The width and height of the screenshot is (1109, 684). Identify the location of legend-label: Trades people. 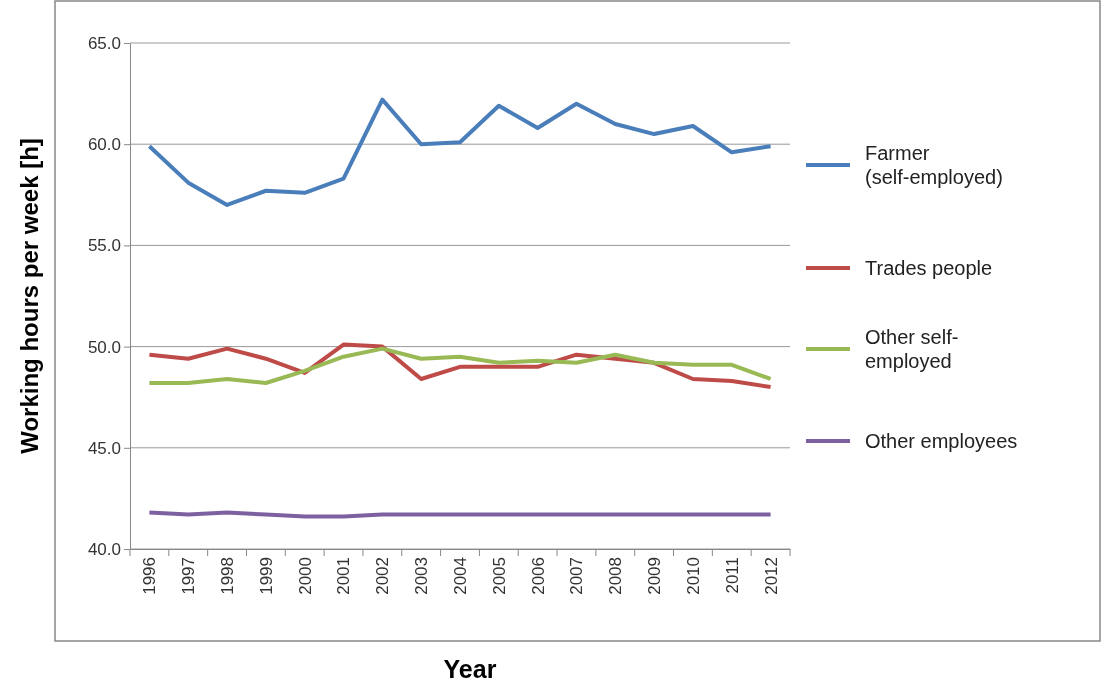
(929, 268).